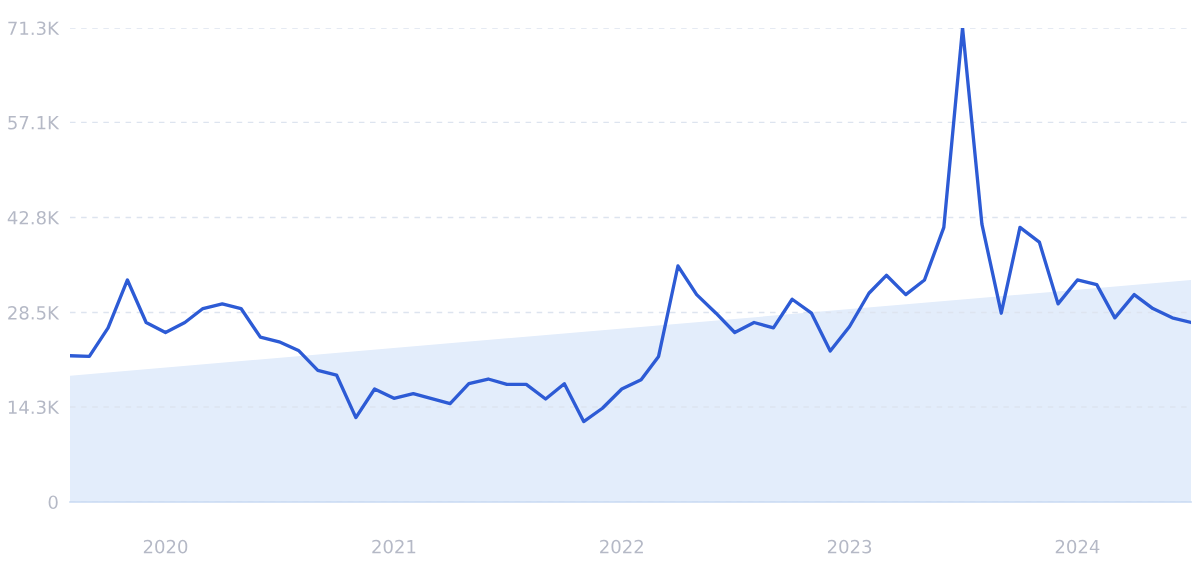 The image size is (1200, 566). I want to click on y-tick-label: 28.5K, so click(34, 312).